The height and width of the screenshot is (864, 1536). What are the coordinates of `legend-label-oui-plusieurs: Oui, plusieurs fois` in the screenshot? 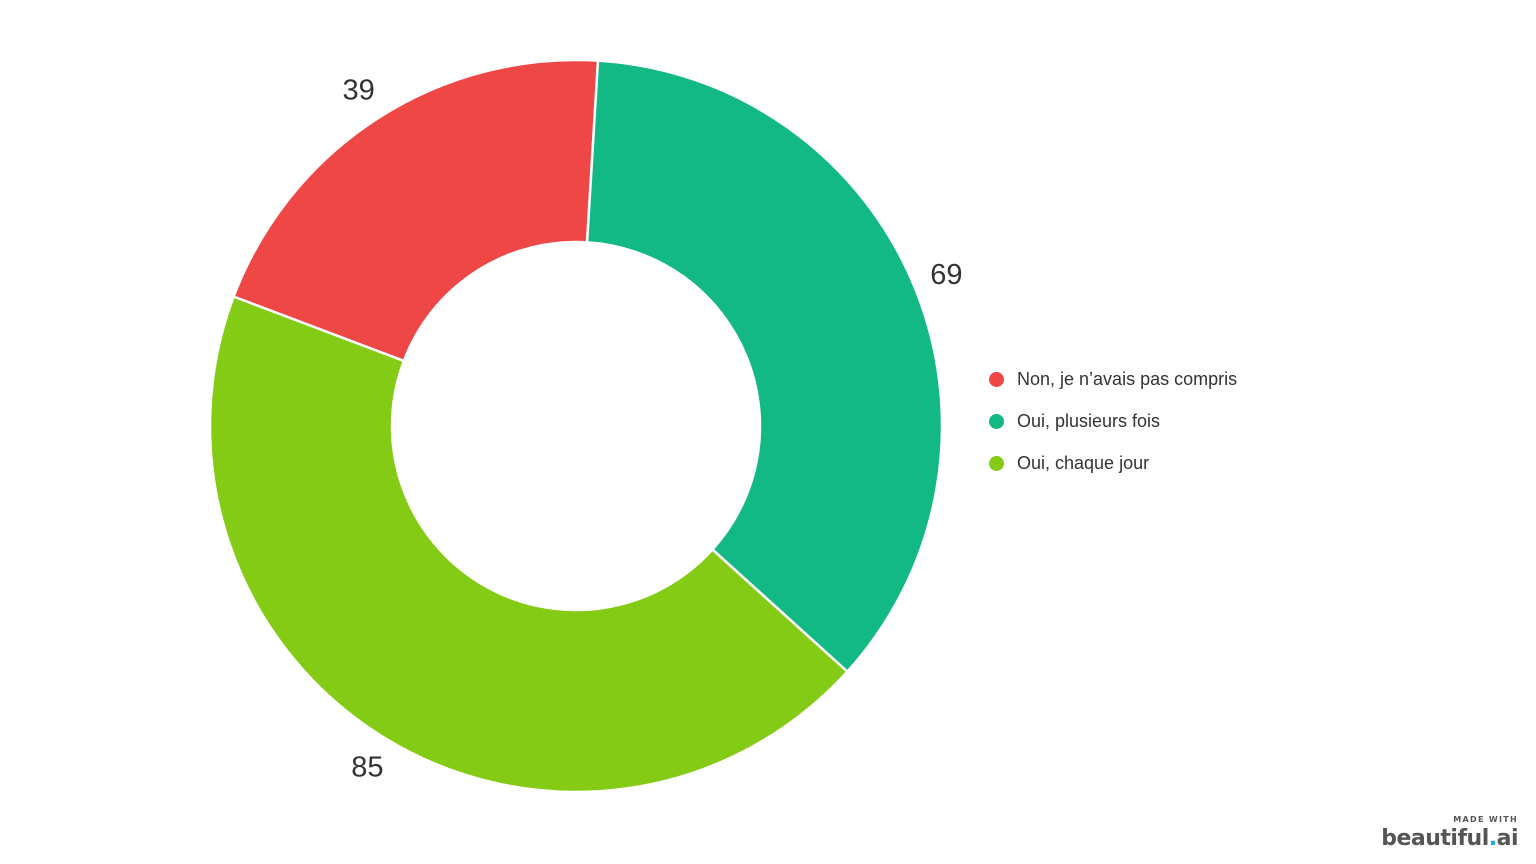 It's located at (1089, 420).